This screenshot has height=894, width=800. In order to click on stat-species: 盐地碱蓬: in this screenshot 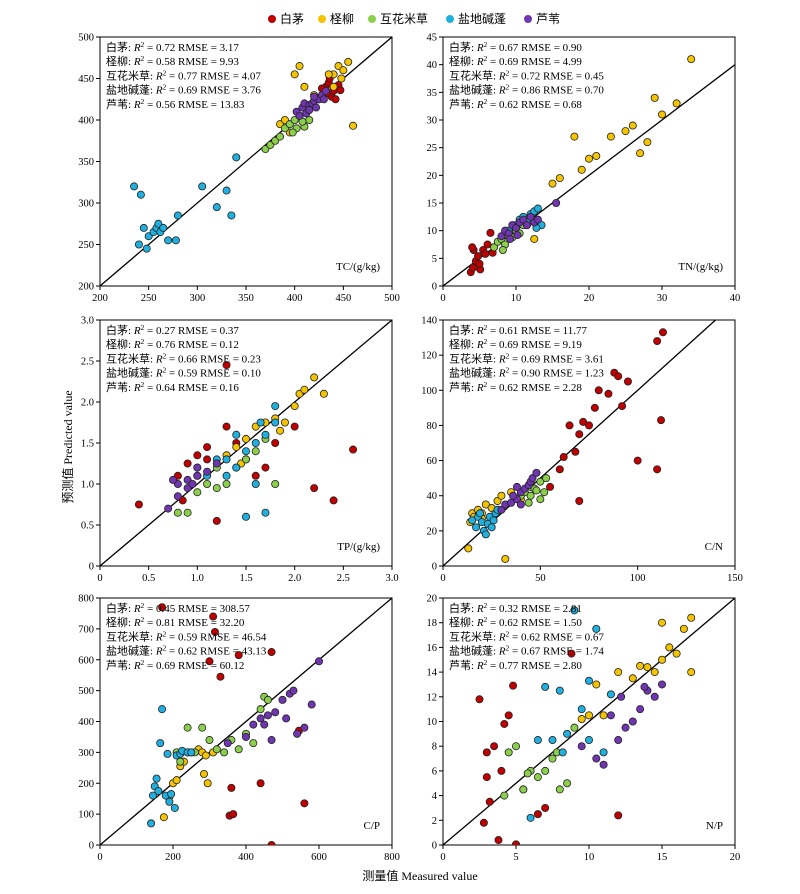, I will do `click(131, 373)`.